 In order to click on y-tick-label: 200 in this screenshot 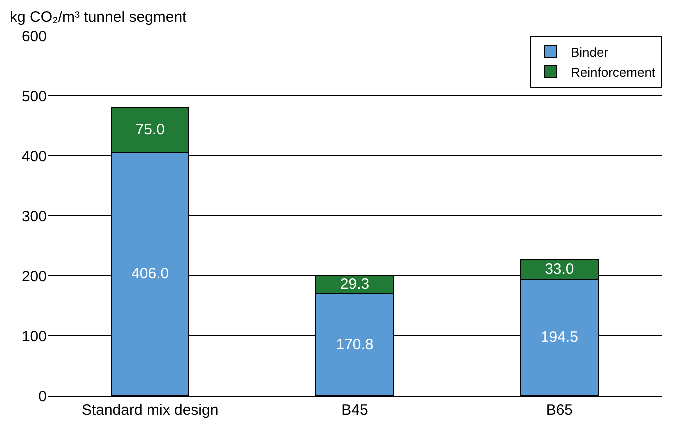, I will do `click(34, 277)`.